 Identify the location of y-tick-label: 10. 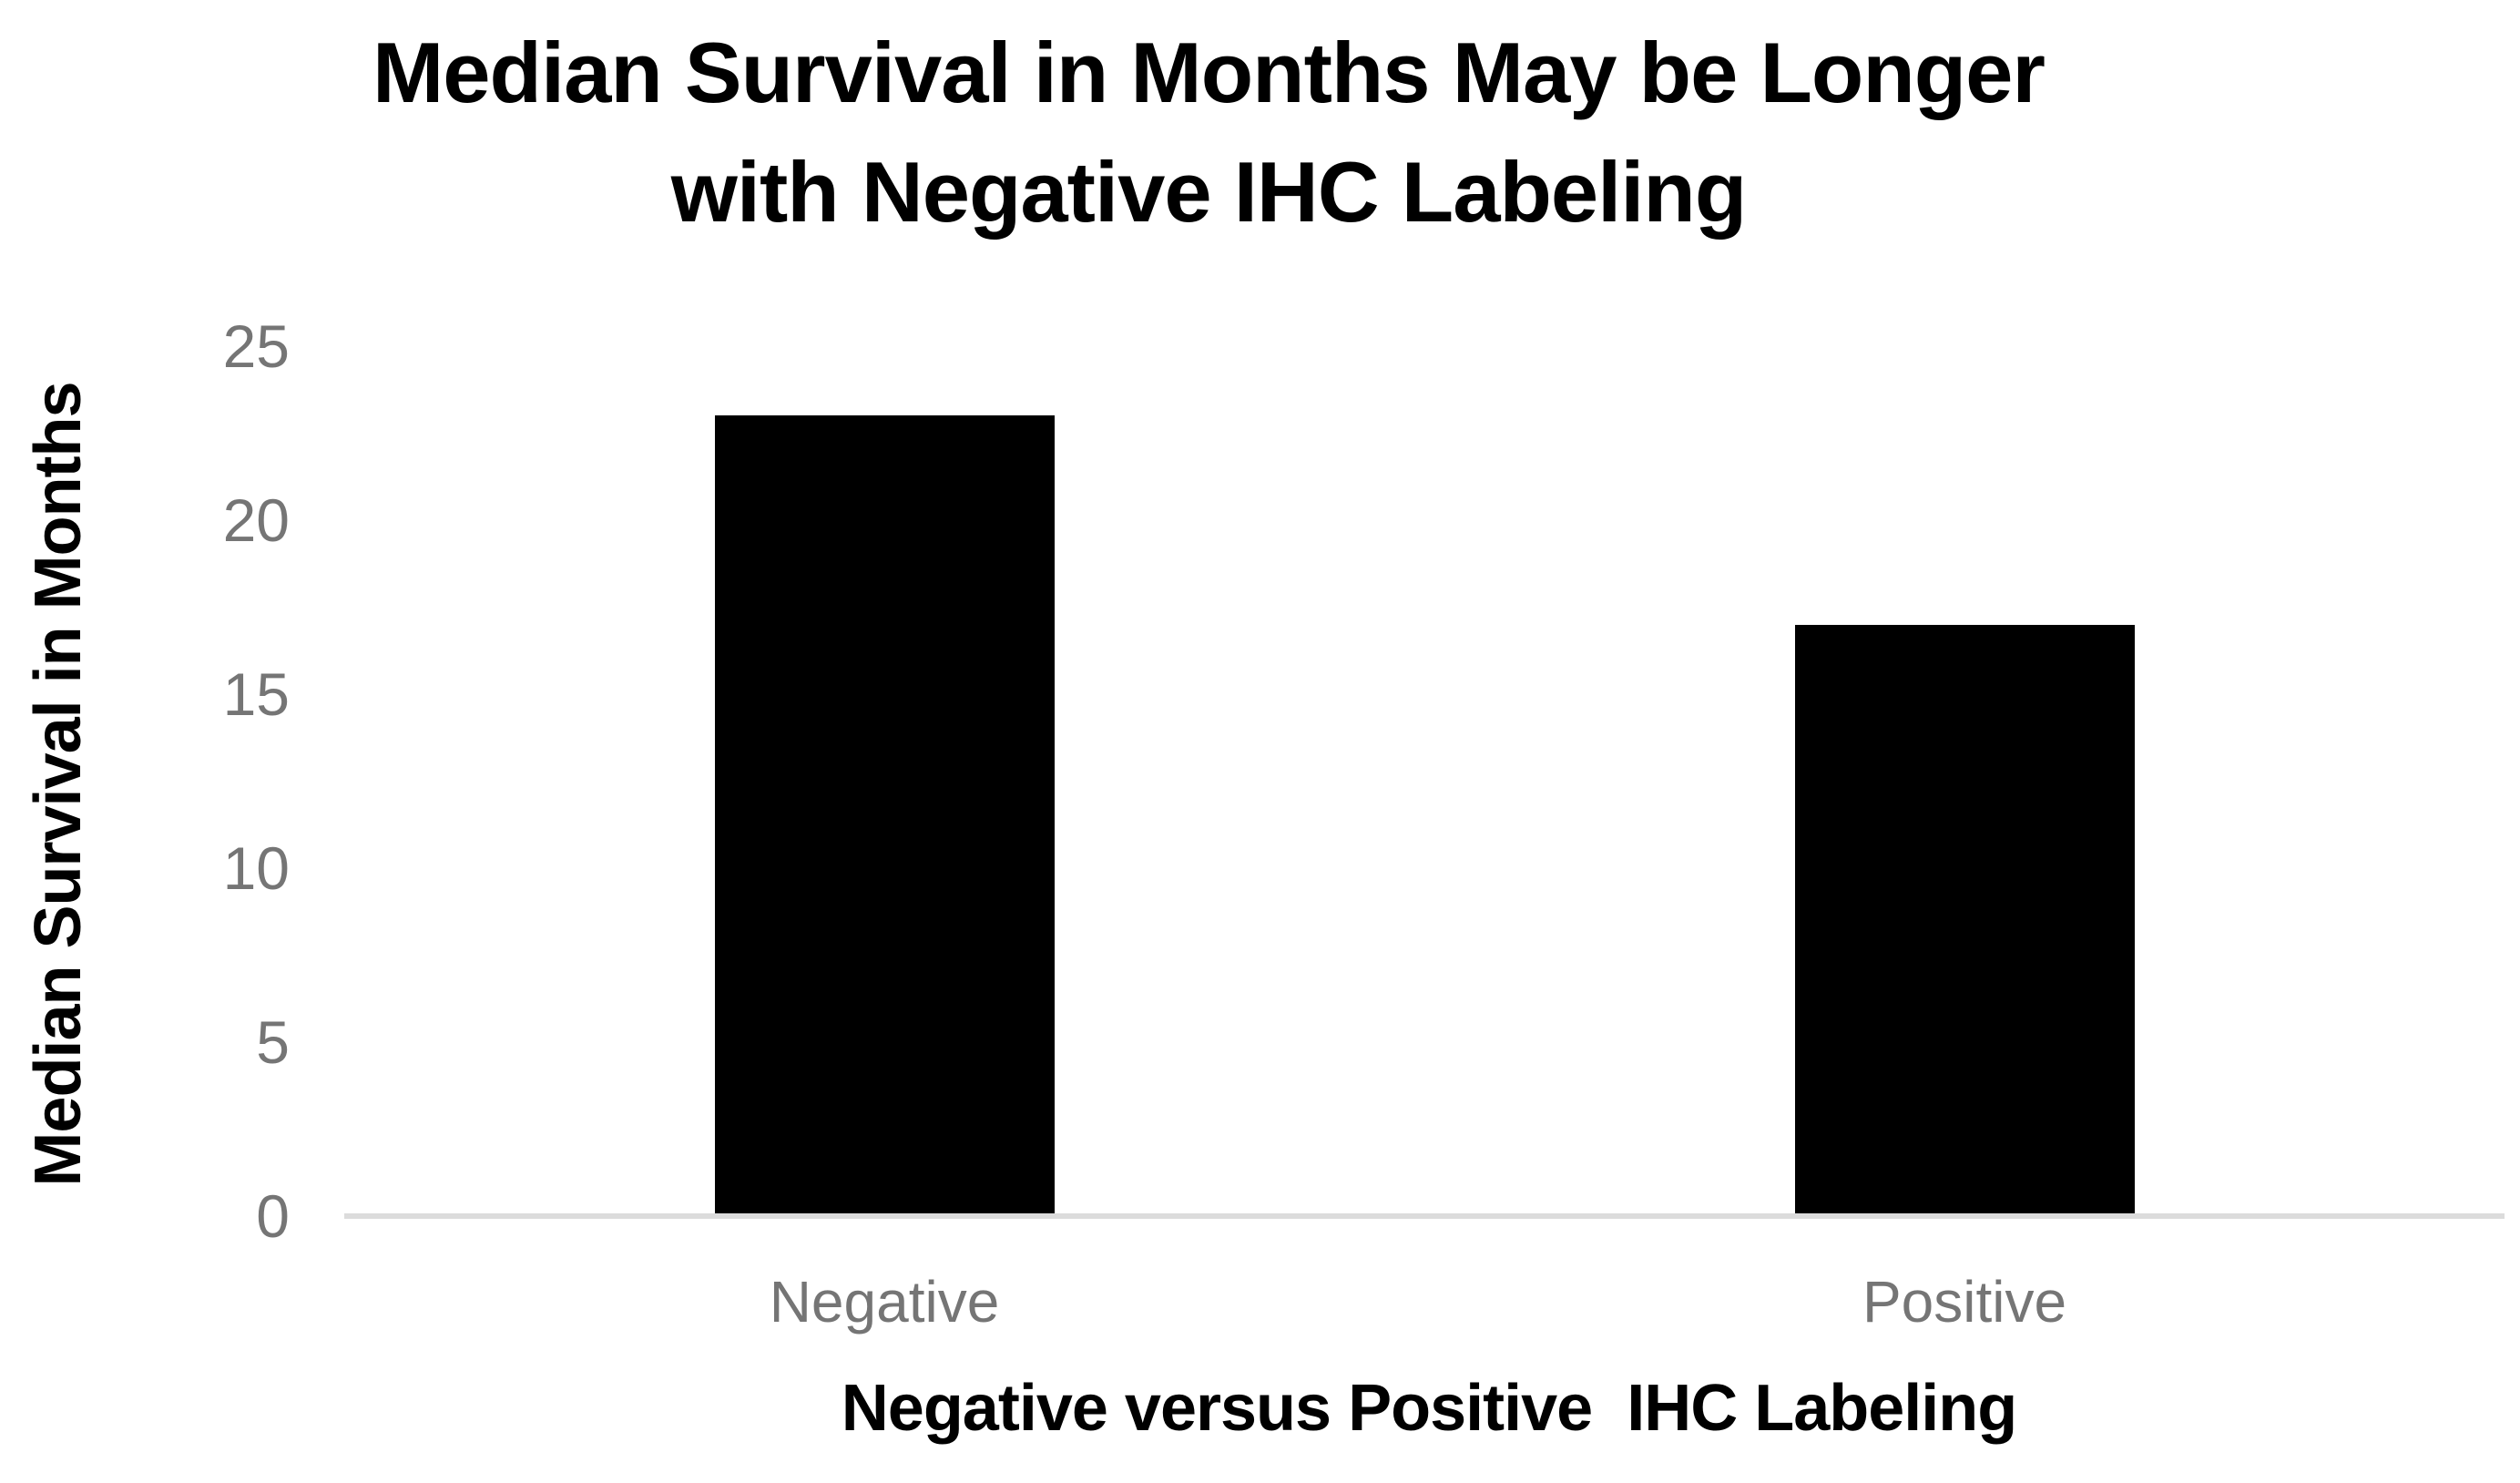
(256, 868).